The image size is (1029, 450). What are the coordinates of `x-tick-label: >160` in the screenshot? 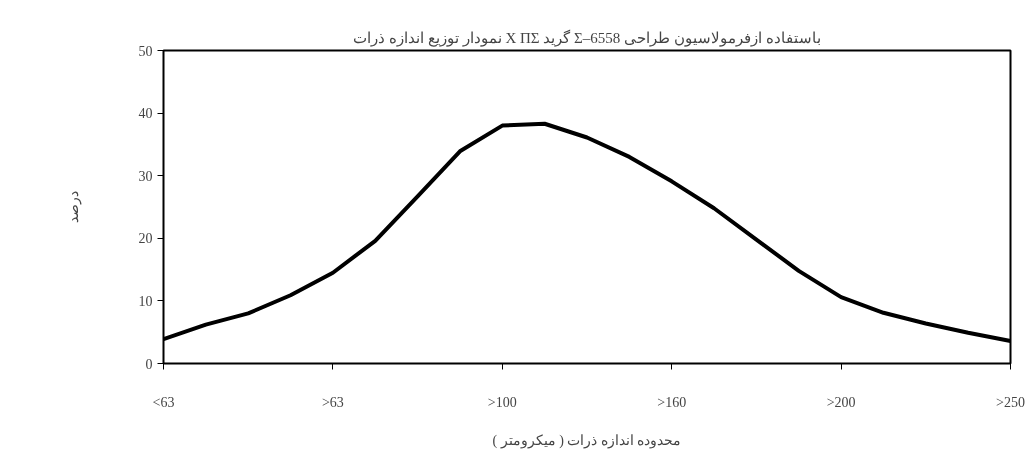 It's located at (672, 402).